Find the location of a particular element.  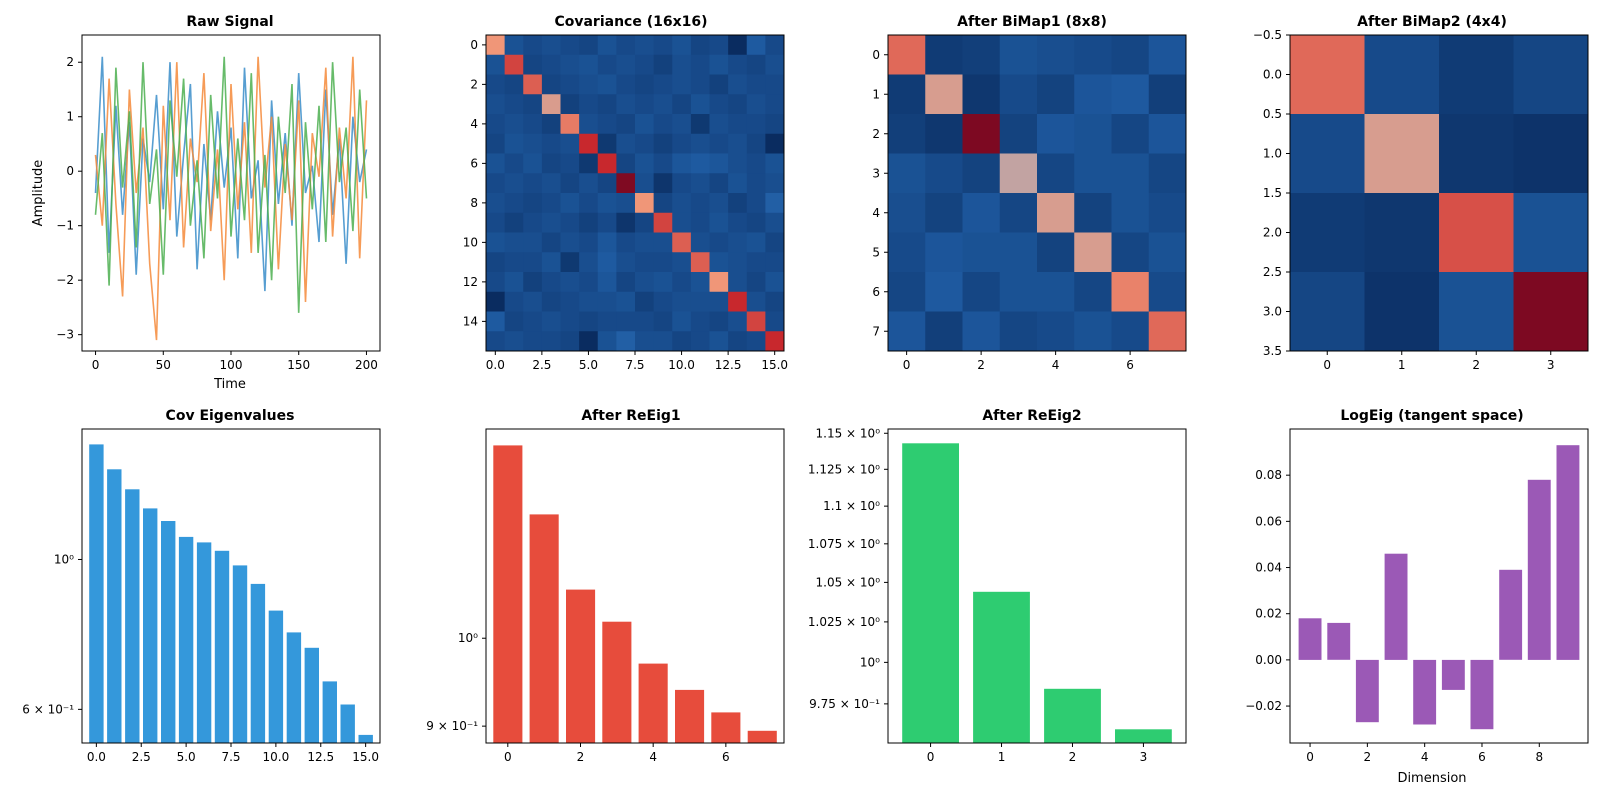

raw-signal-xlabel: Time is located at coordinates (229, 384).